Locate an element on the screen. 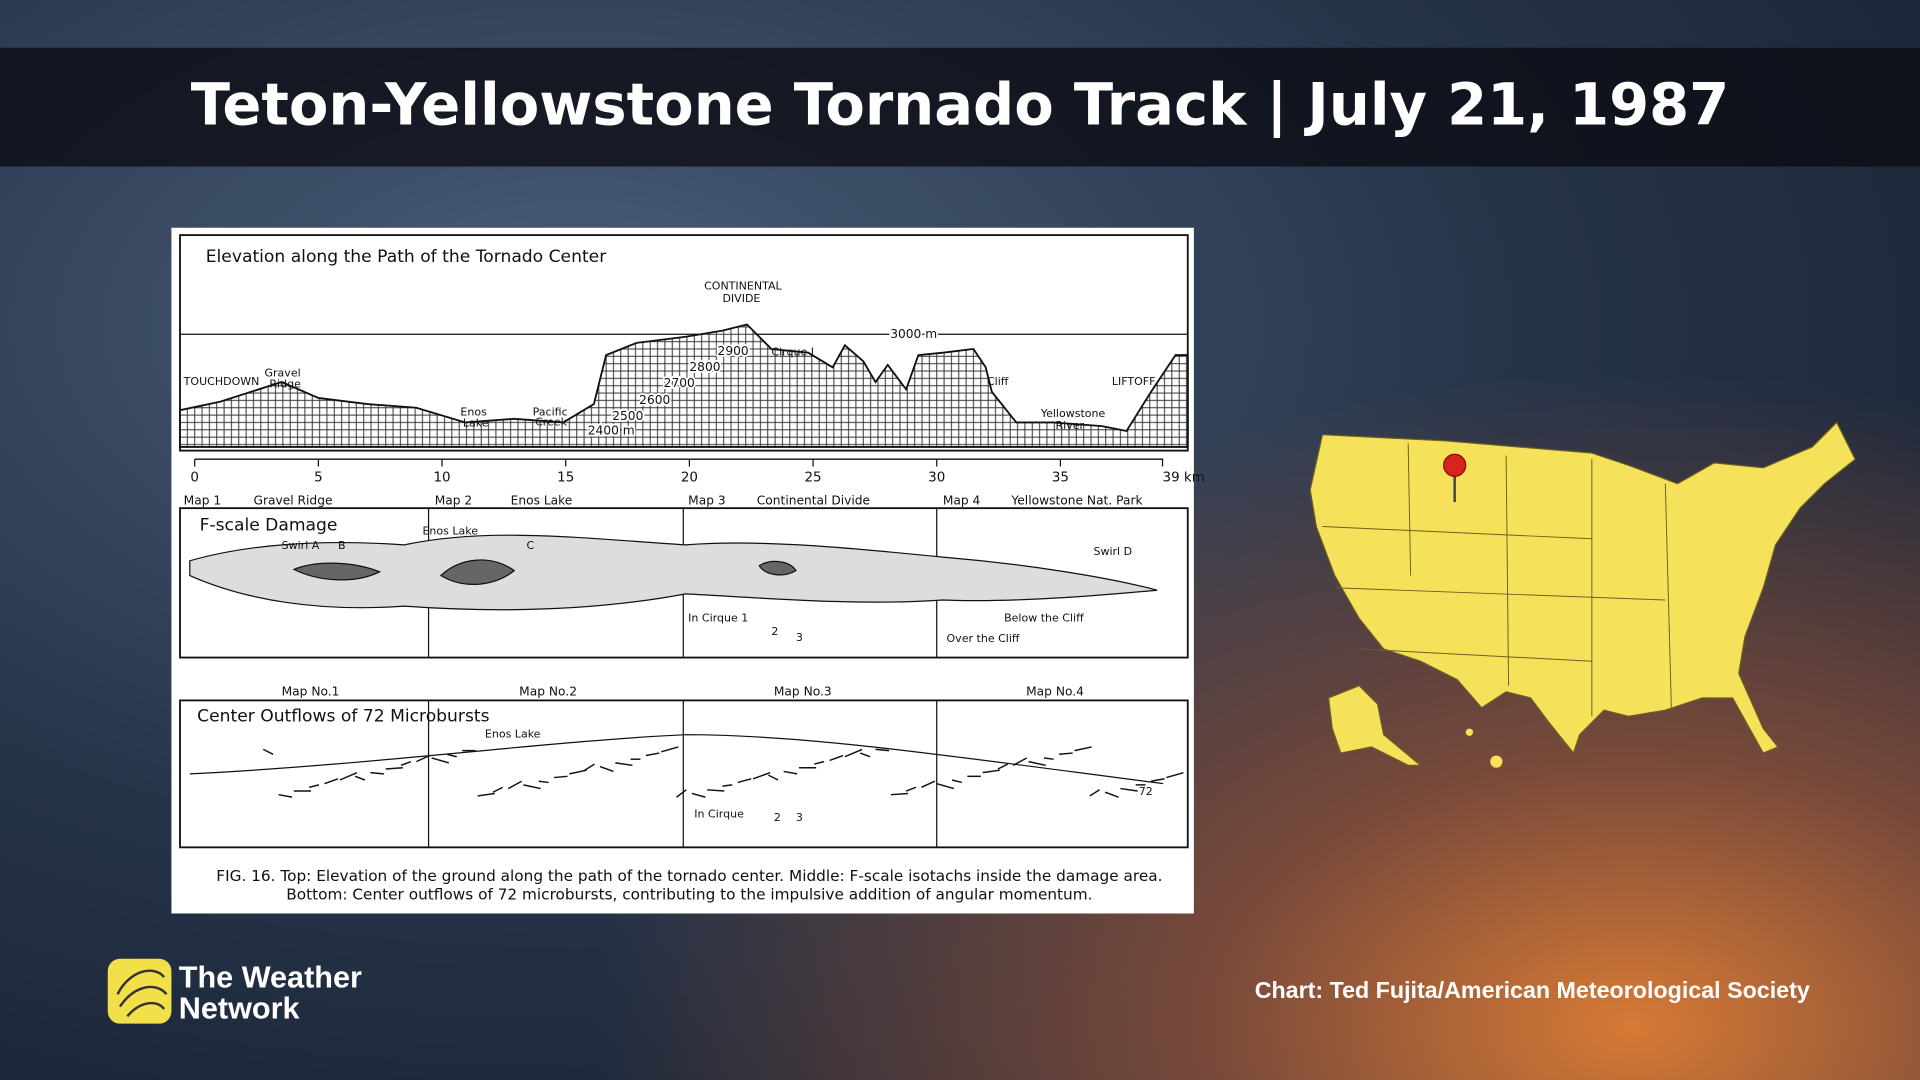 This screenshot has height=1080, width=1920. damage-label: Swirl D is located at coordinates (1112, 551).